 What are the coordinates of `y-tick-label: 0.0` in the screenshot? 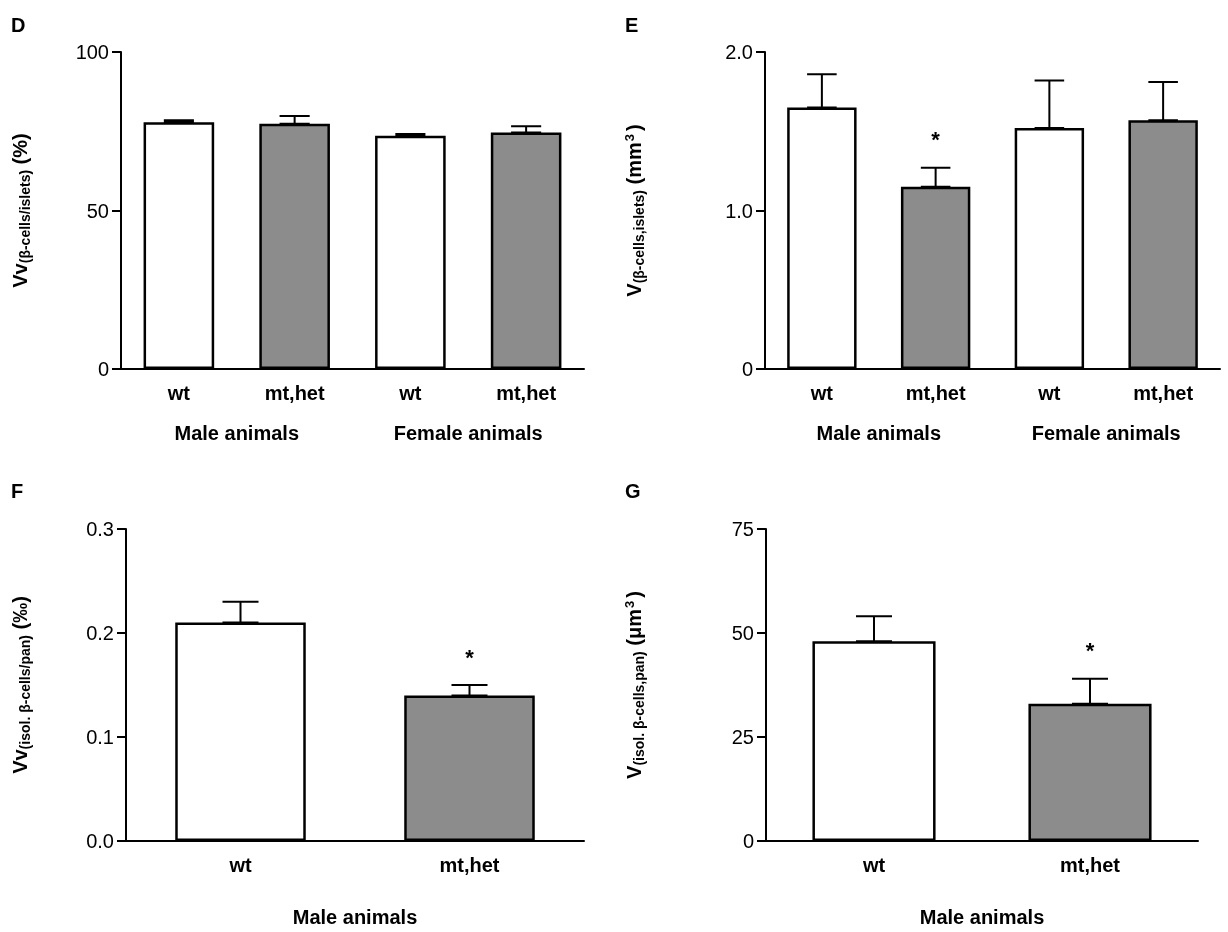 It's located at (100, 841).